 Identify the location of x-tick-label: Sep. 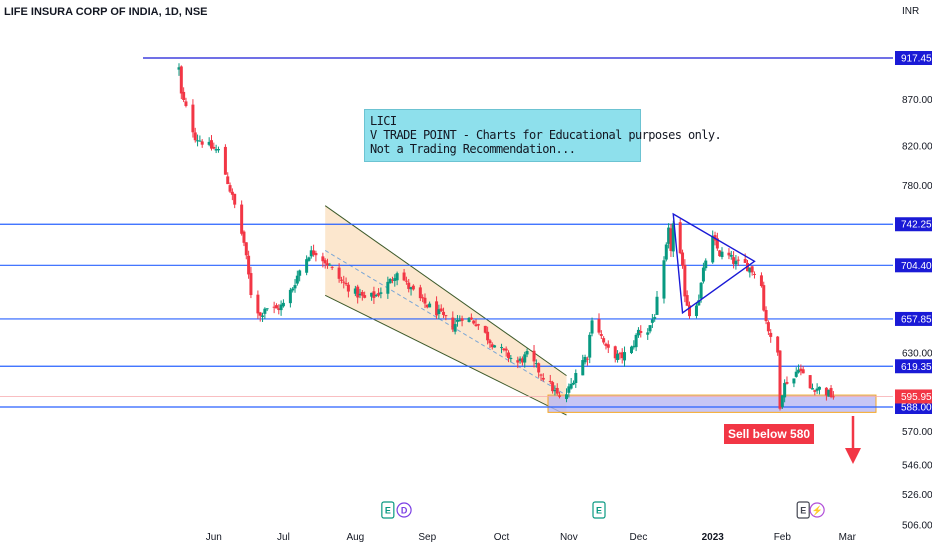
(427, 537).